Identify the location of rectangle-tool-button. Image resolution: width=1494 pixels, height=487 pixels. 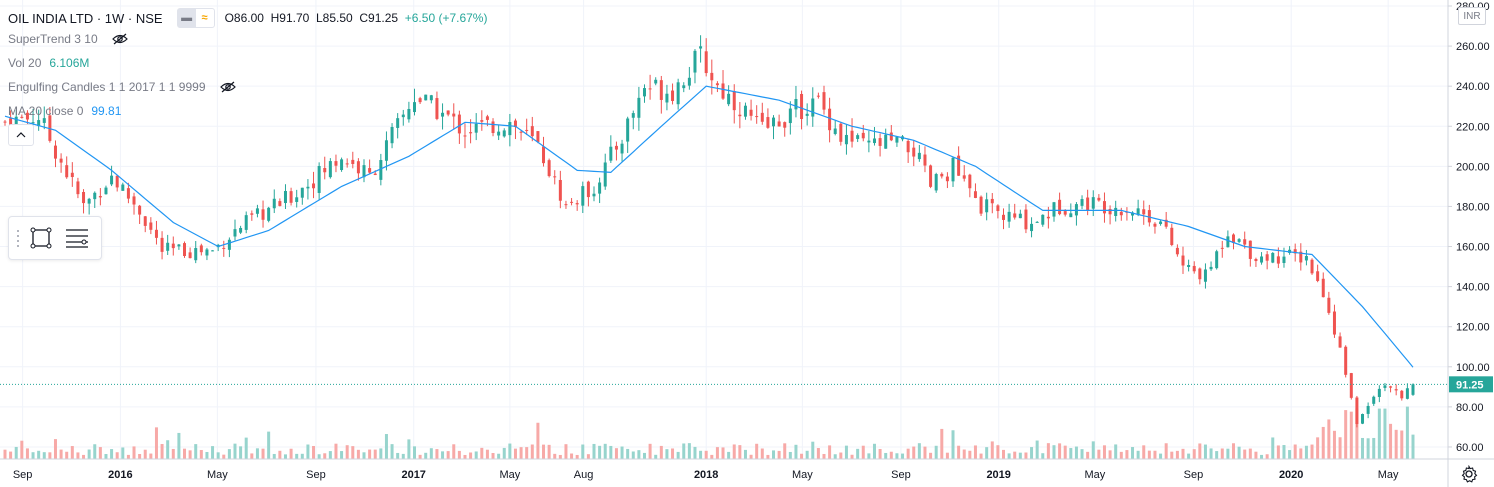
(41, 238).